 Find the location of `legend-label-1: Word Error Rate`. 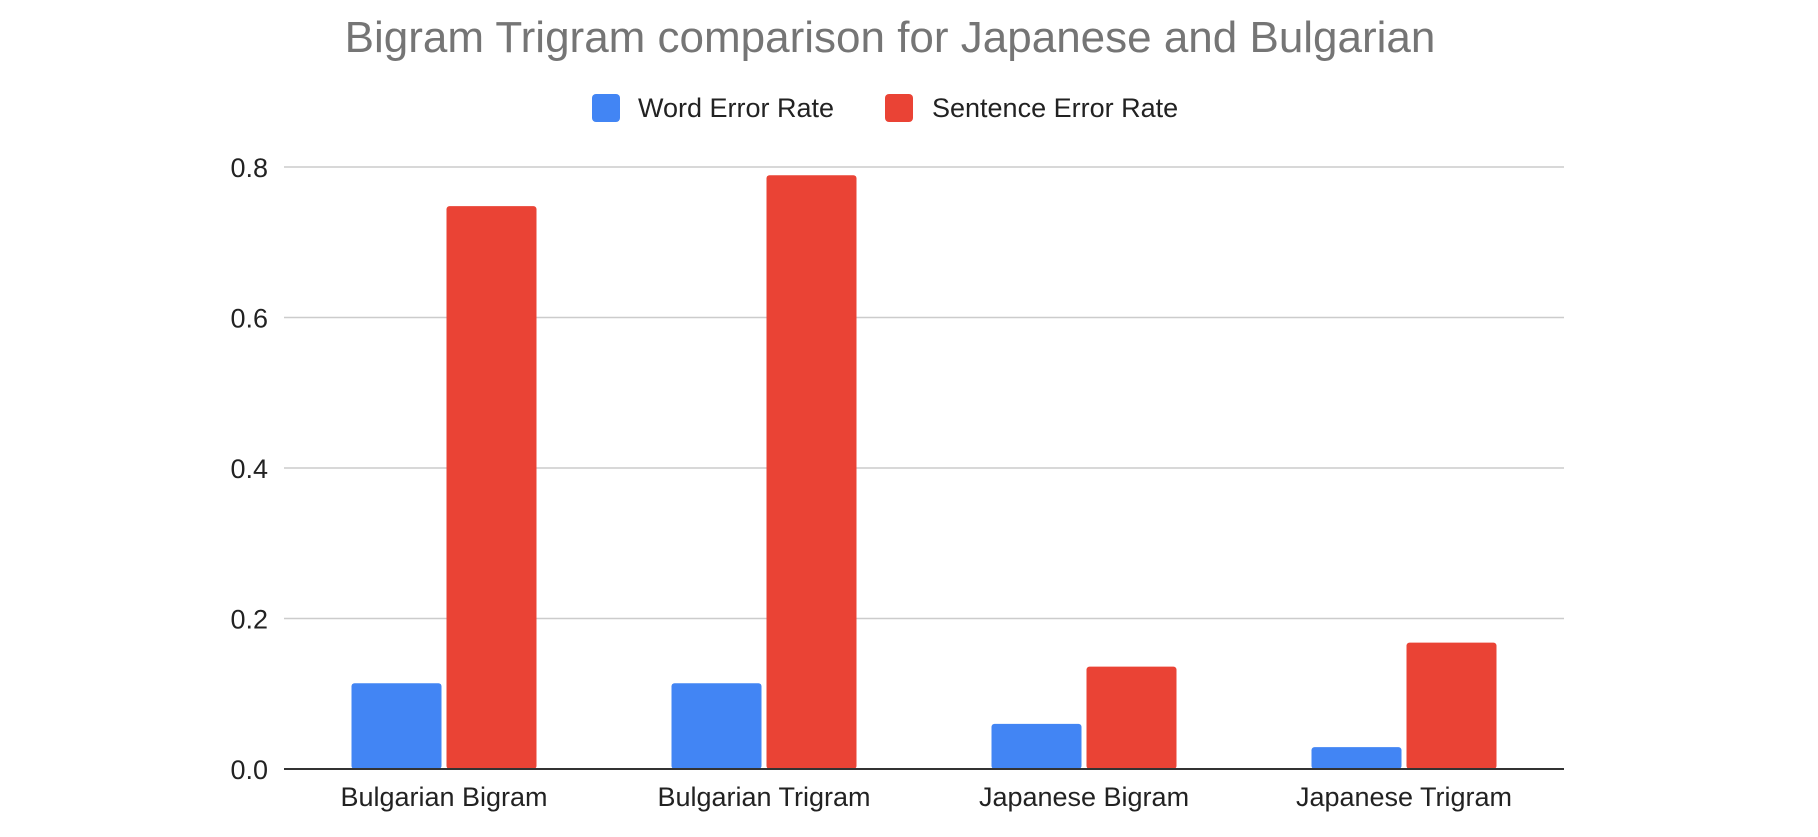

legend-label-1: Word Error Rate is located at coordinates (736, 108).